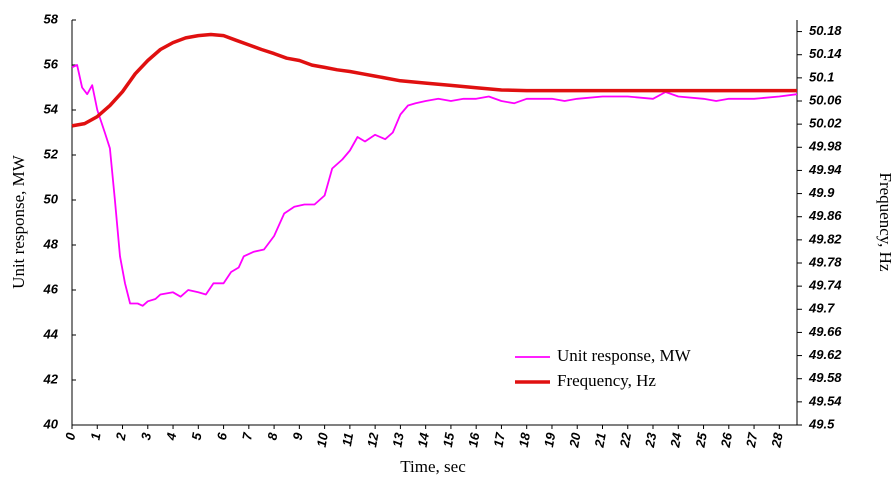  Describe the element at coordinates (51, 243) in the screenshot. I see `y-tick-label: 48` at that location.